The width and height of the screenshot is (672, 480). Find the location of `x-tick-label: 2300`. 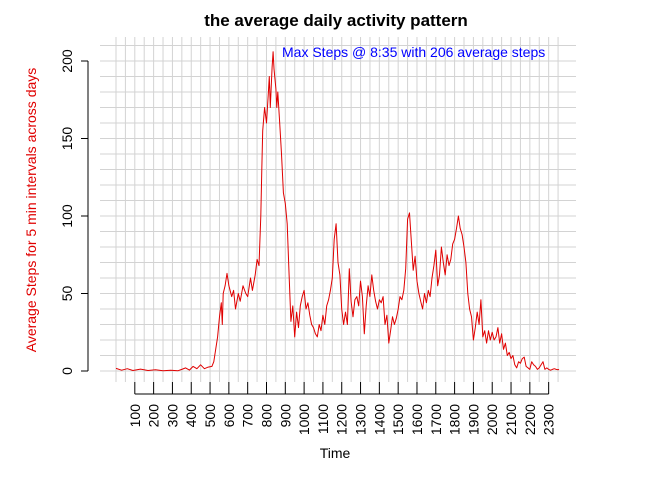

x-tick-label: 2300 is located at coordinates (549, 419).